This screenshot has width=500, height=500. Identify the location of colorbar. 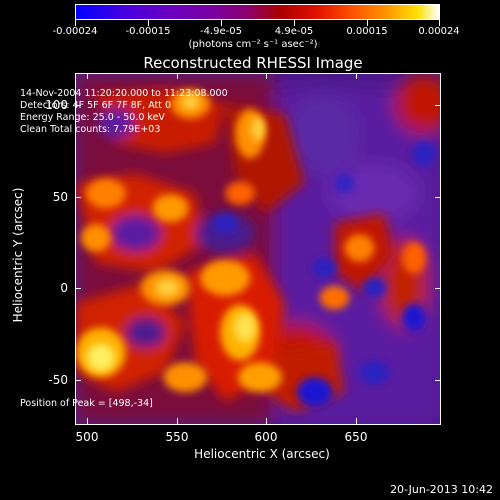
(257, 12).